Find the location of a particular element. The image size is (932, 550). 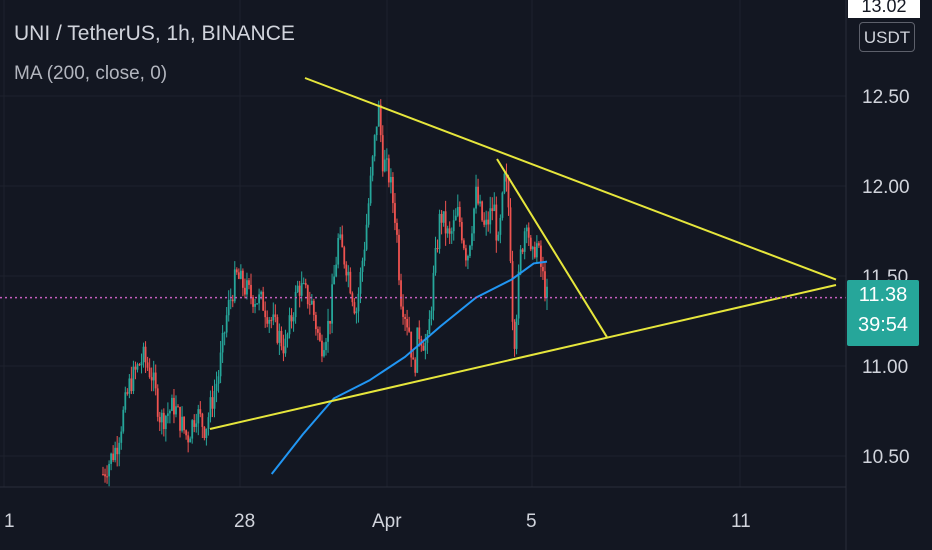

indicator-label: MA (200, close, 0) is located at coordinates (91, 73).